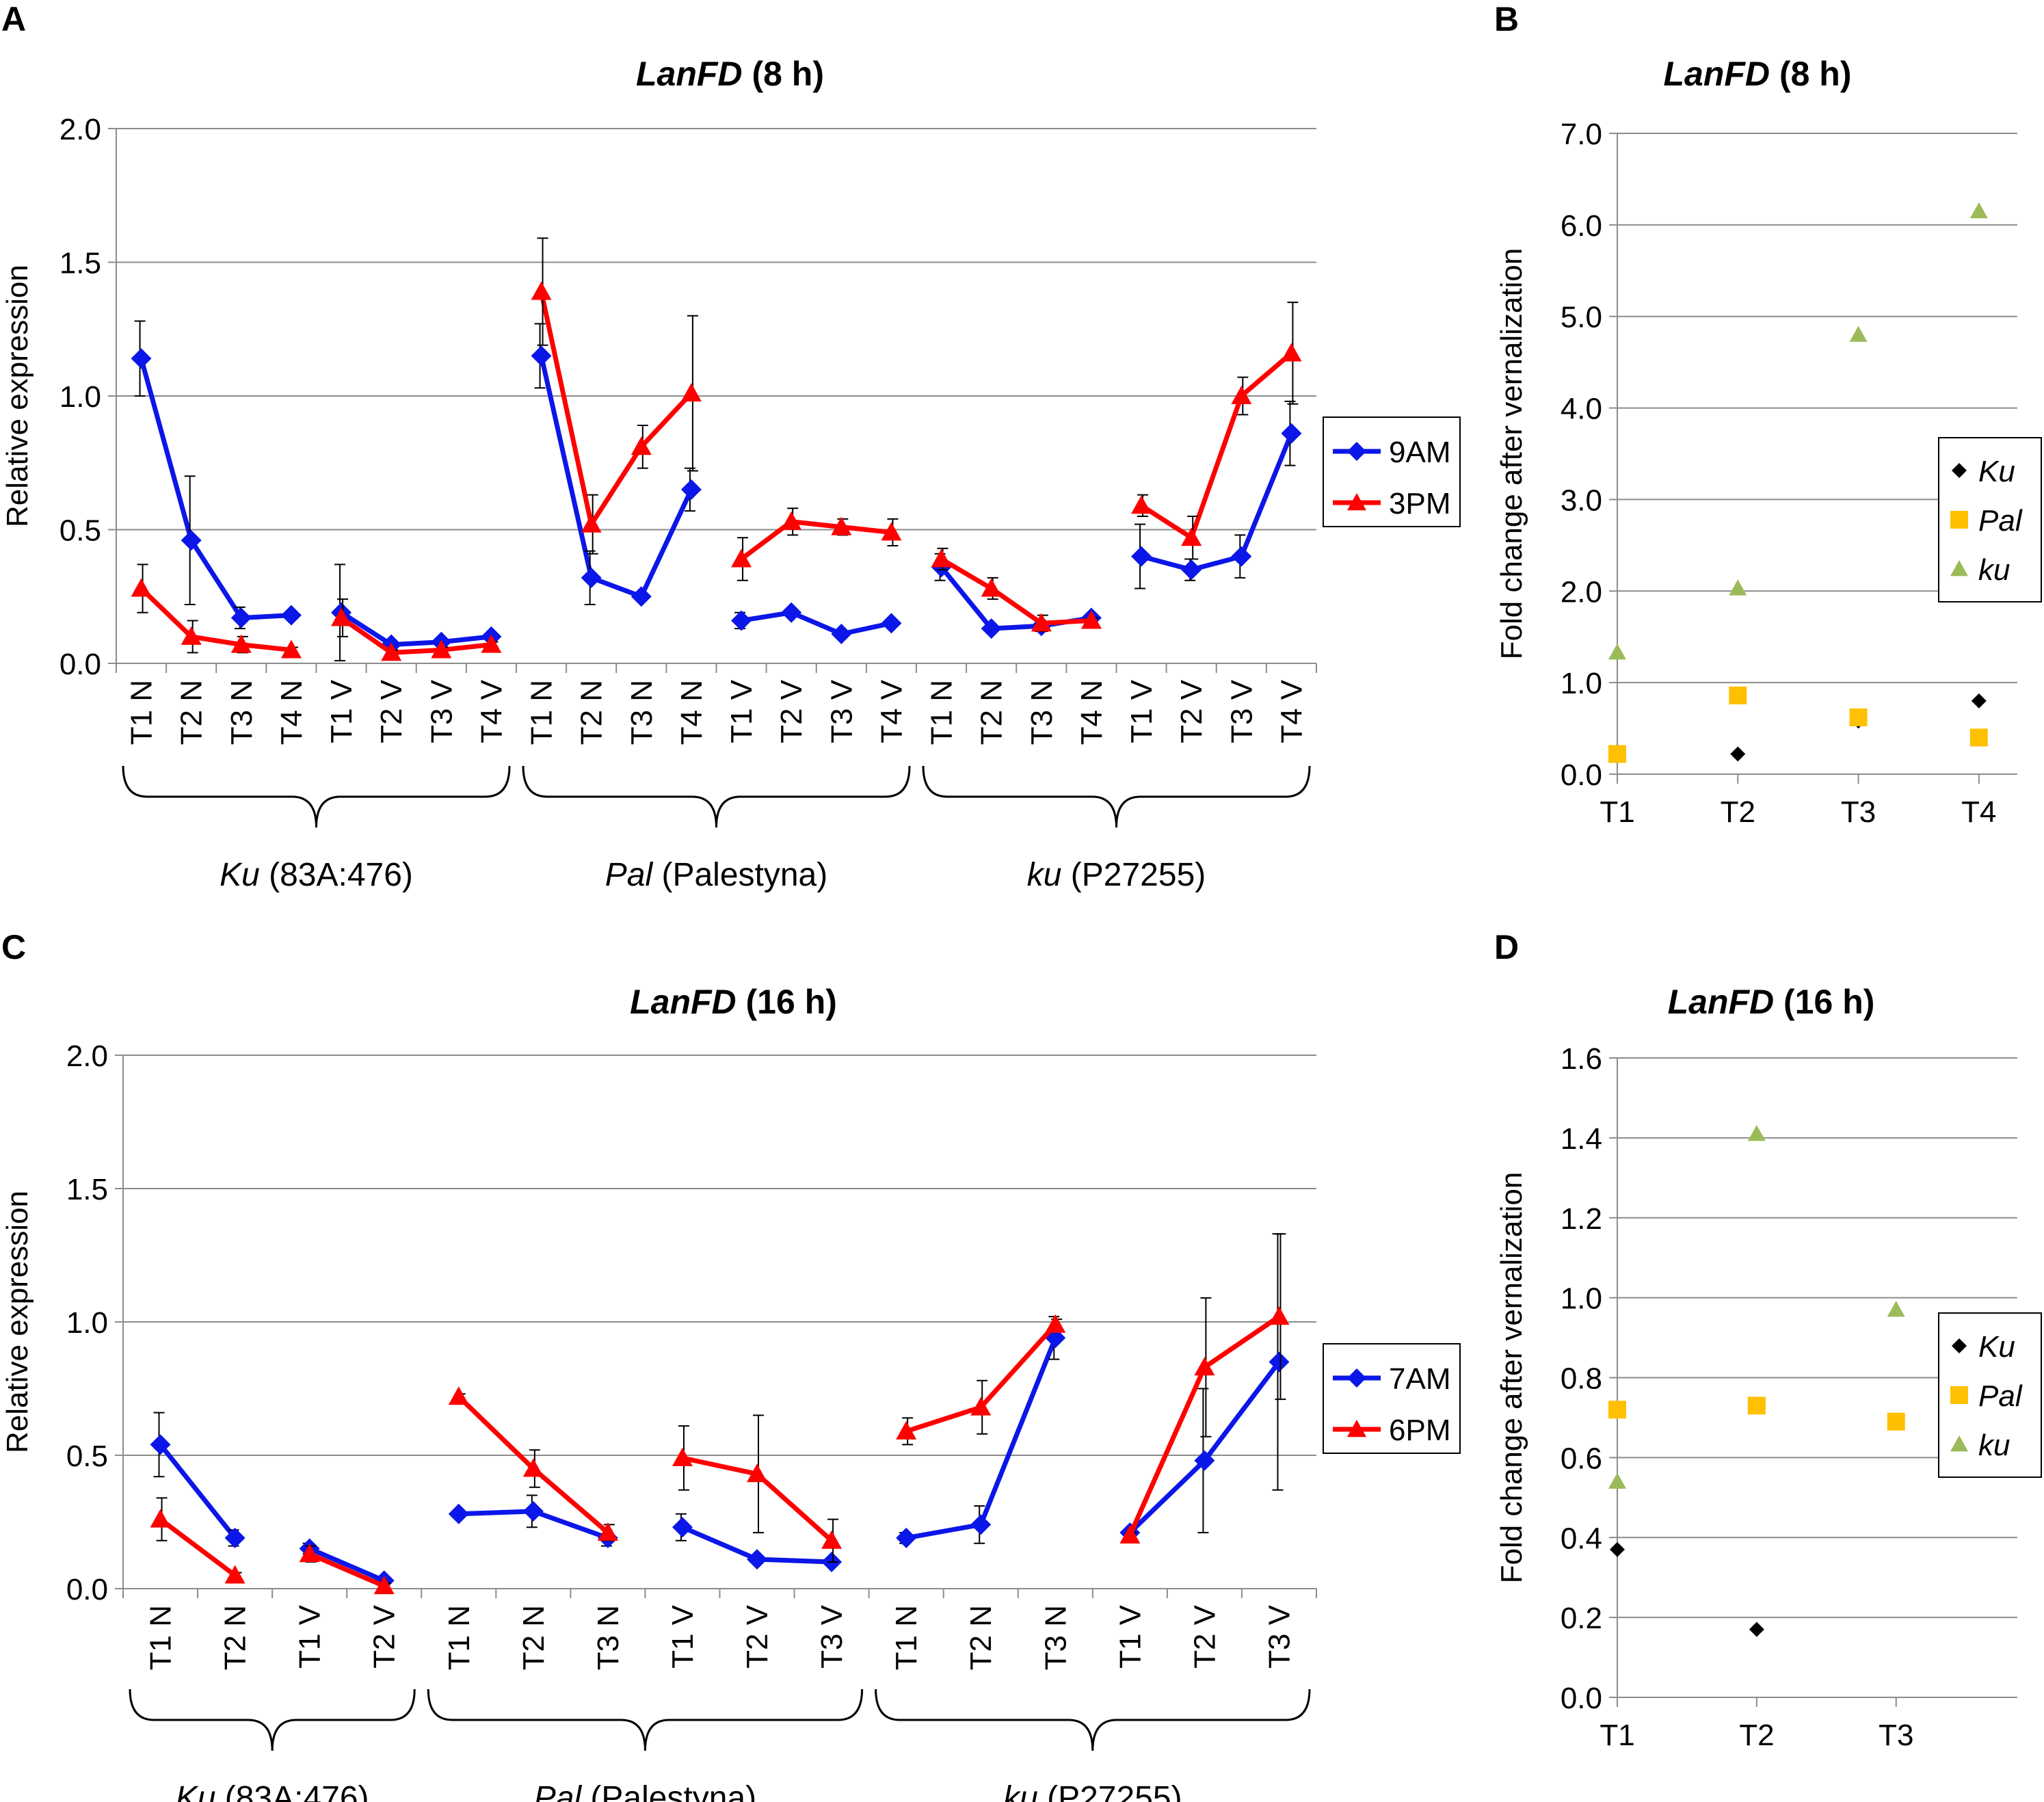  What do you see at coordinates (1356, 502) in the screenshot?
I see `legend-marker-3PM` at bounding box center [1356, 502].